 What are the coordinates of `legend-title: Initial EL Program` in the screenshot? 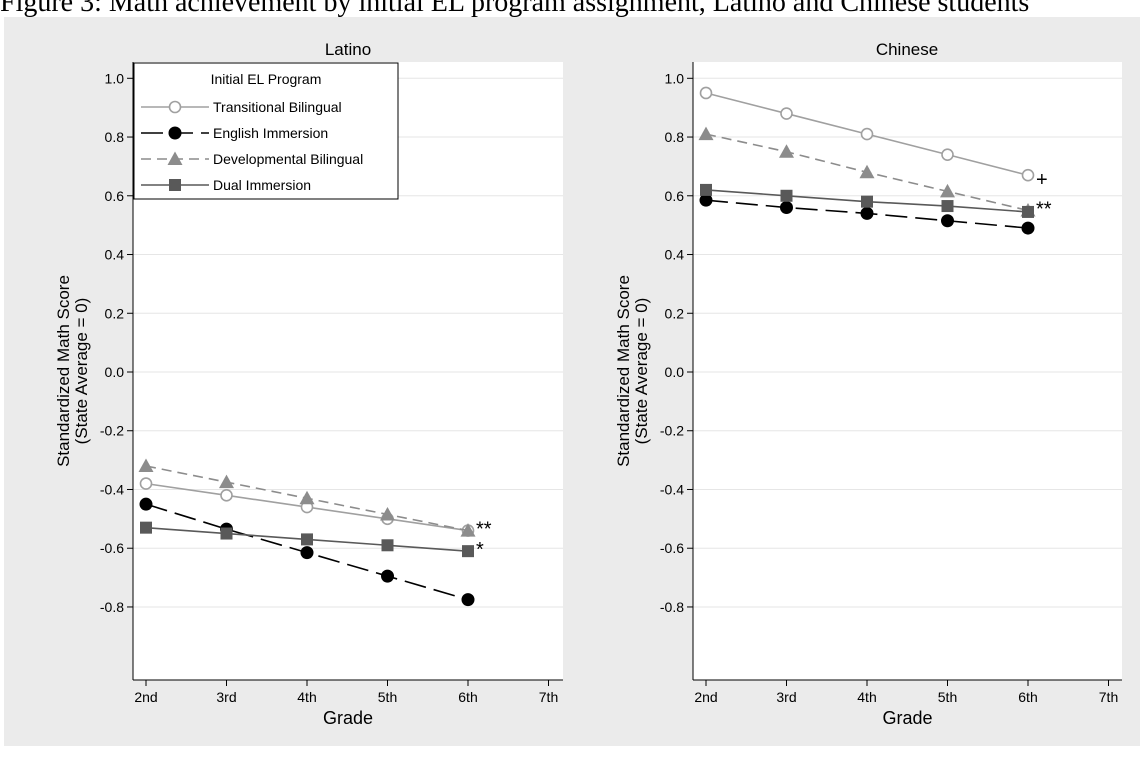 It's located at (266, 79).